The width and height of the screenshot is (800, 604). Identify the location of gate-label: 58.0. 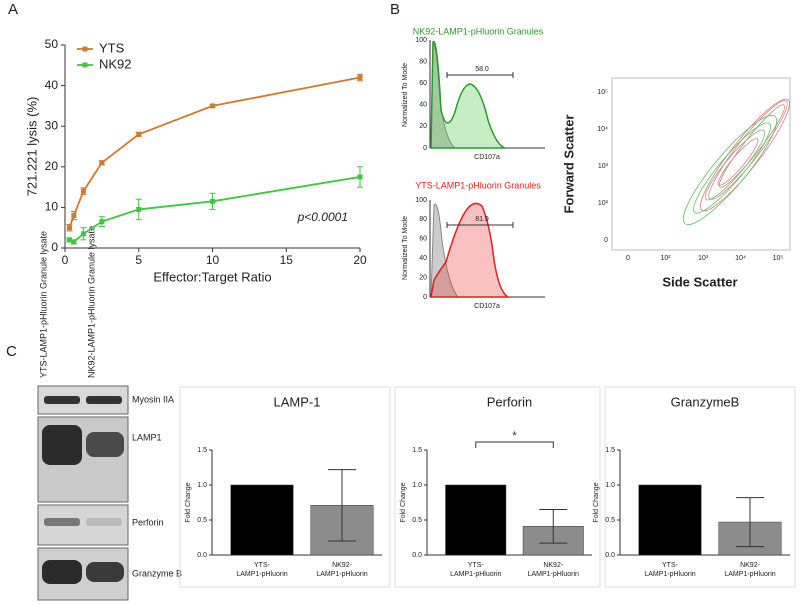
(482, 69).